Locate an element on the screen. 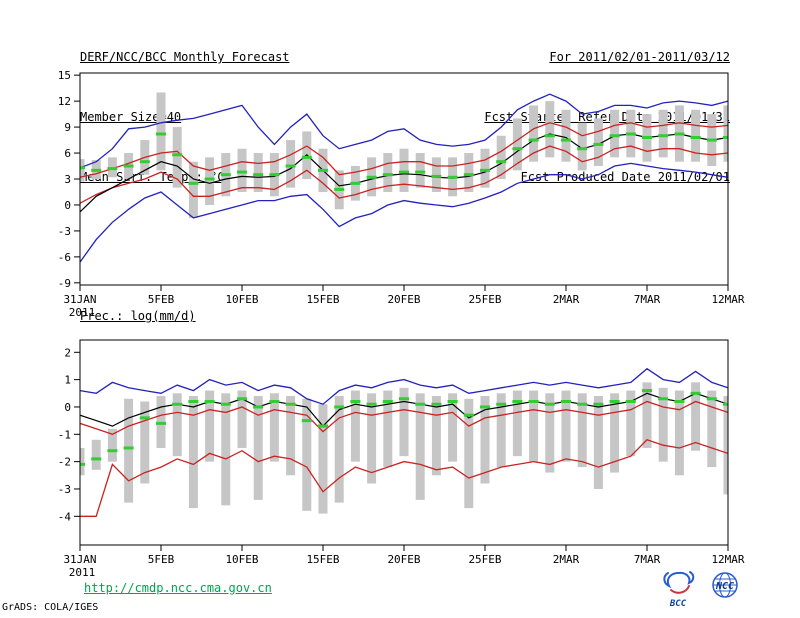 The height and width of the screenshot is (618, 800). bcc-logo: BCC is located at coordinates (678, 589).